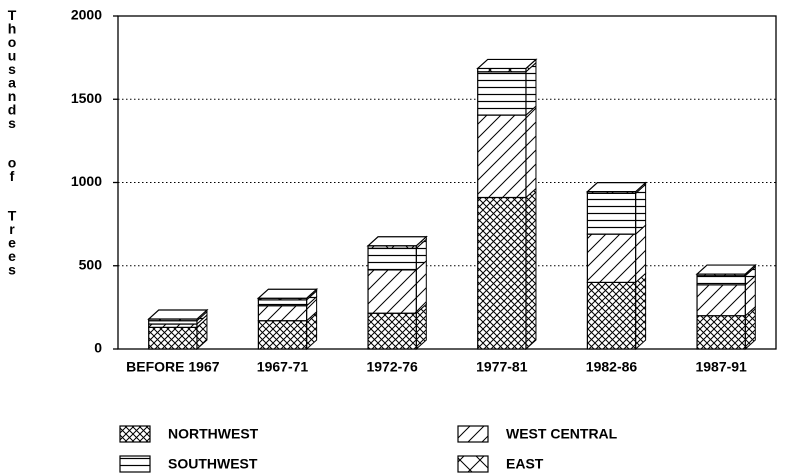 This screenshot has height=476, width=788. Describe the element at coordinates (525, 464) in the screenshot. I see `legend-label: EAST` at that location.